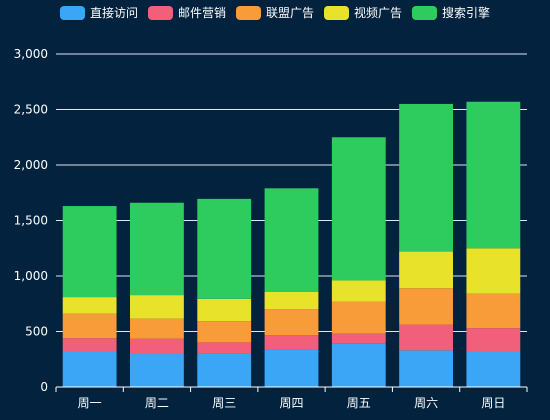 The image size is (550, 420). I want to click on y-tick-label: 2,000, so click(31, 165).